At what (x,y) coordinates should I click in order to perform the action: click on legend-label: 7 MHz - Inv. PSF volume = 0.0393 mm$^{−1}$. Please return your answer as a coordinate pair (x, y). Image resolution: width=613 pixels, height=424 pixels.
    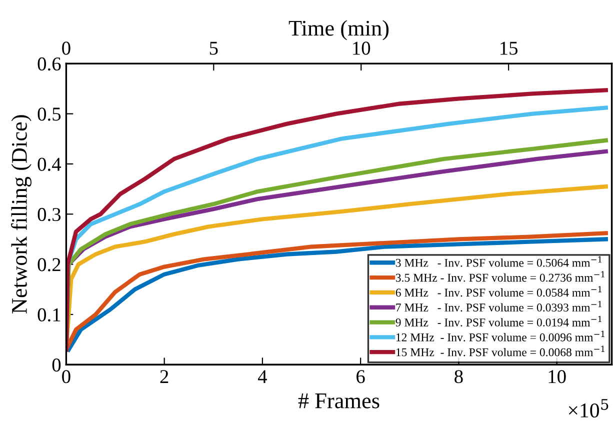
    Looking at the image, I should click on (499, 306).